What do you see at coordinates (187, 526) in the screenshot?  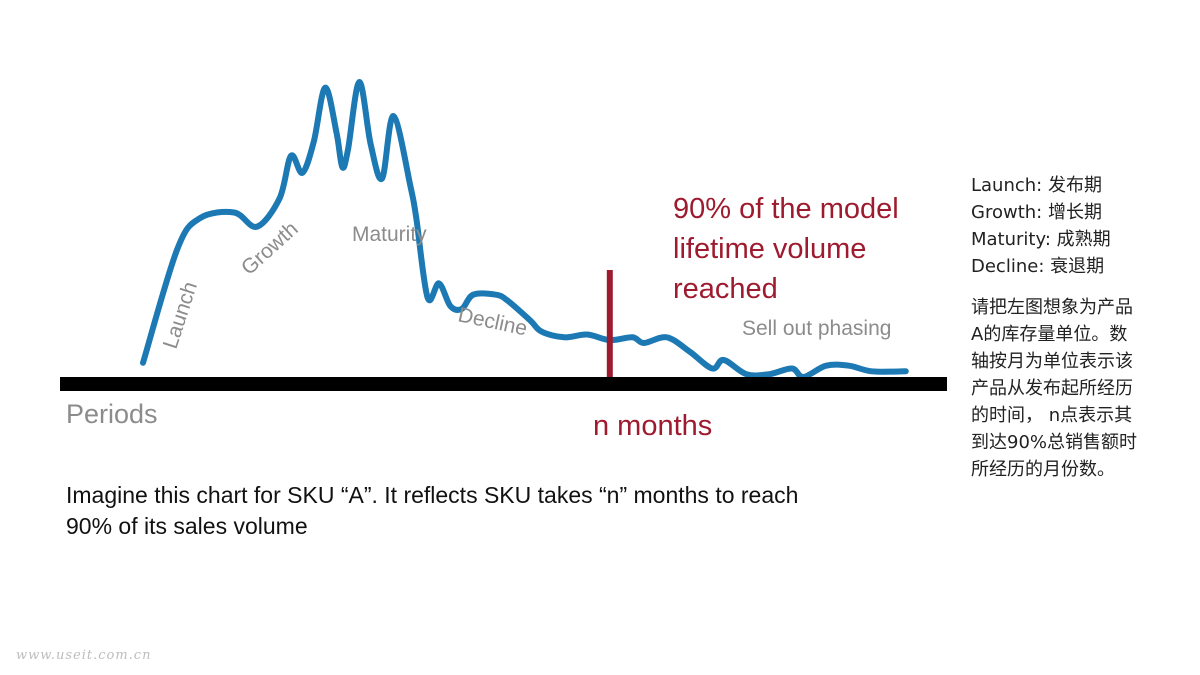 I see `caption-line-2: 90% of its sales volume` at bounding box center [187, 526].